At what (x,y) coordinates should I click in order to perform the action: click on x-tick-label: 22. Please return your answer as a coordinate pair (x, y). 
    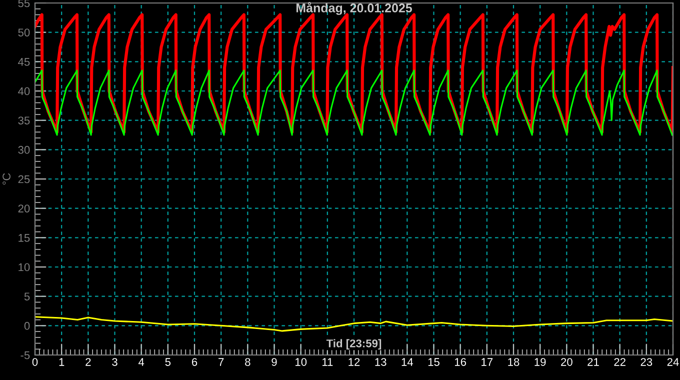
    Looking at the image, I should click on (620, 362).